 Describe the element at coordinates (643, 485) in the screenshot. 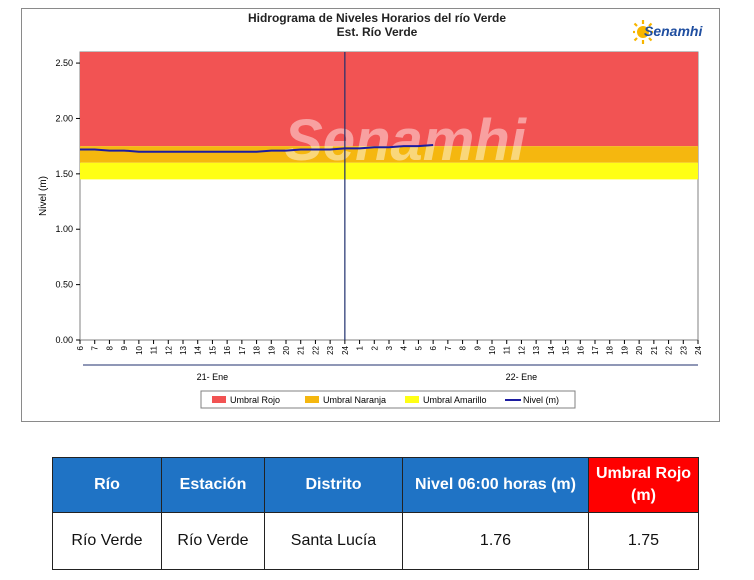

I see `header-umbral-rojo: Umbral Rojo (m)` at that location.